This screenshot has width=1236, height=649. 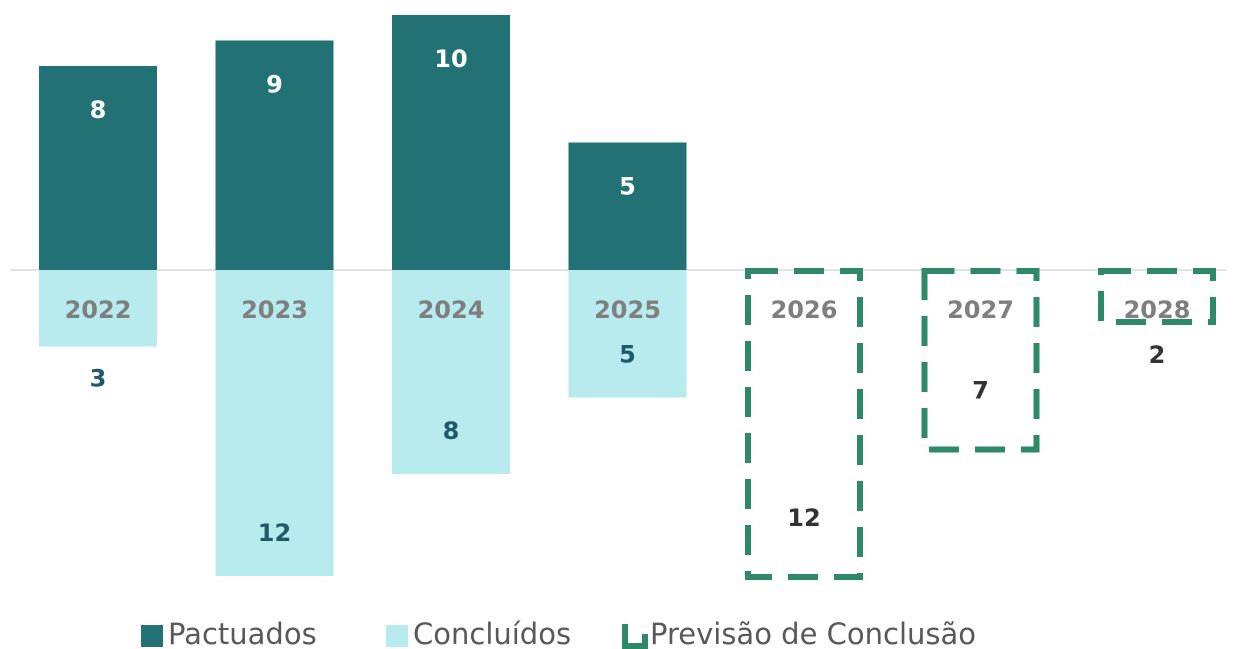 I want to click on x-tick-label: 2025, so click(x=627, y=310).